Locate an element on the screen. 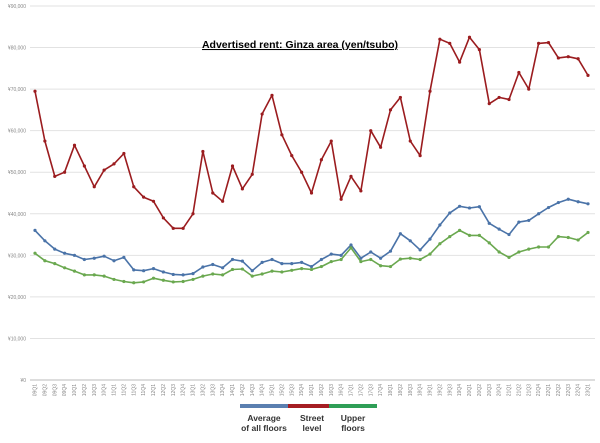  x-tick-label: 09Q2 is located at coordinates (45, 390).